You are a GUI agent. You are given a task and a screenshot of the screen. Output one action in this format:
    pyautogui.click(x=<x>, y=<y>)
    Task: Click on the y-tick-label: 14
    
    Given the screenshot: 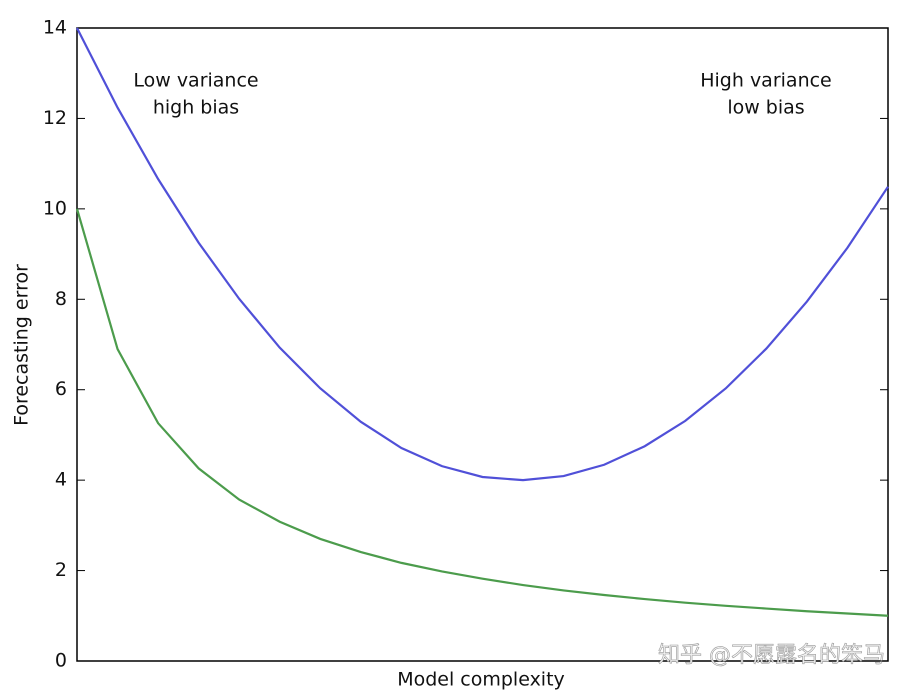 What is the action you would take?
    pyautogui.click(x=55, y=28)
    